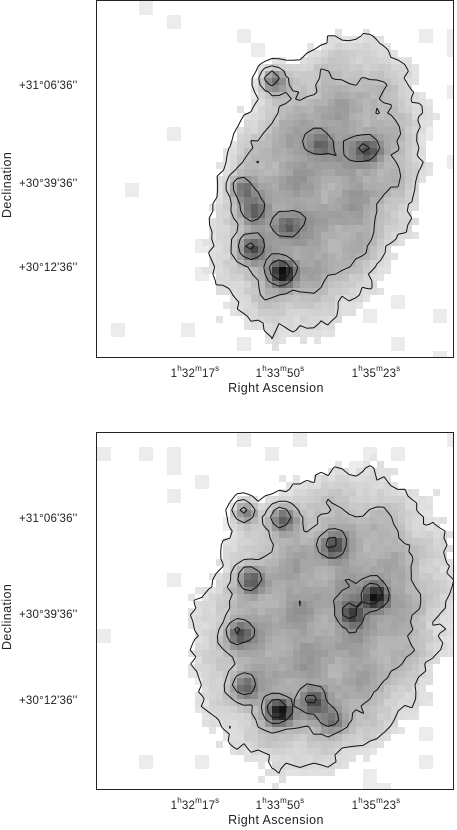  What do you see at coordinates (450, 92) in the screenshot?
I see `background-pixel` at bounding box center [450, 92].